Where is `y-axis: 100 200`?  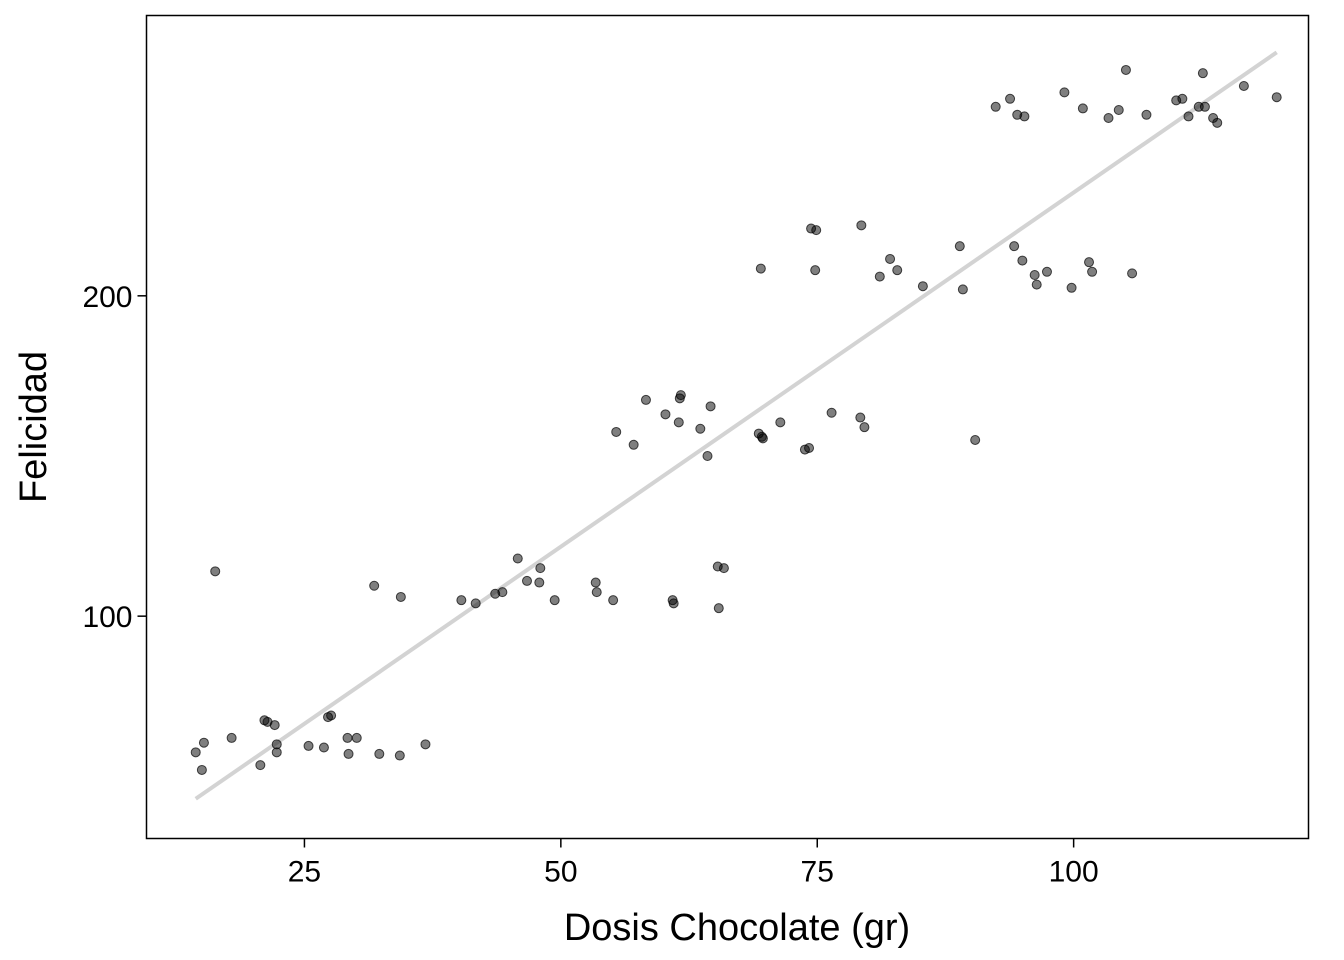 y-axis: 100 200 is located at coordinates (114, 457).